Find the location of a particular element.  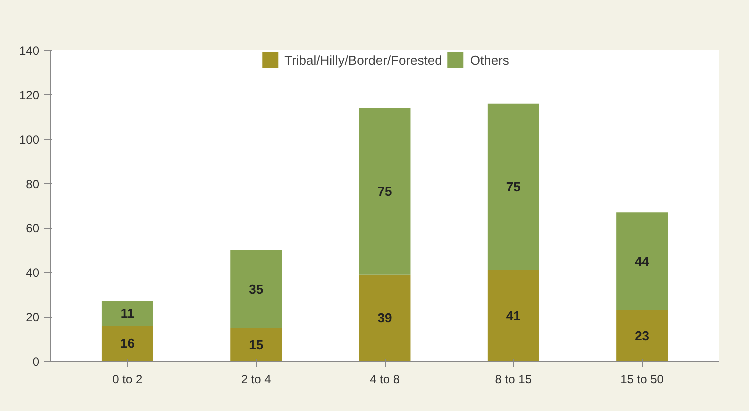

data-label: 35 is located at coordinates (256, 289).